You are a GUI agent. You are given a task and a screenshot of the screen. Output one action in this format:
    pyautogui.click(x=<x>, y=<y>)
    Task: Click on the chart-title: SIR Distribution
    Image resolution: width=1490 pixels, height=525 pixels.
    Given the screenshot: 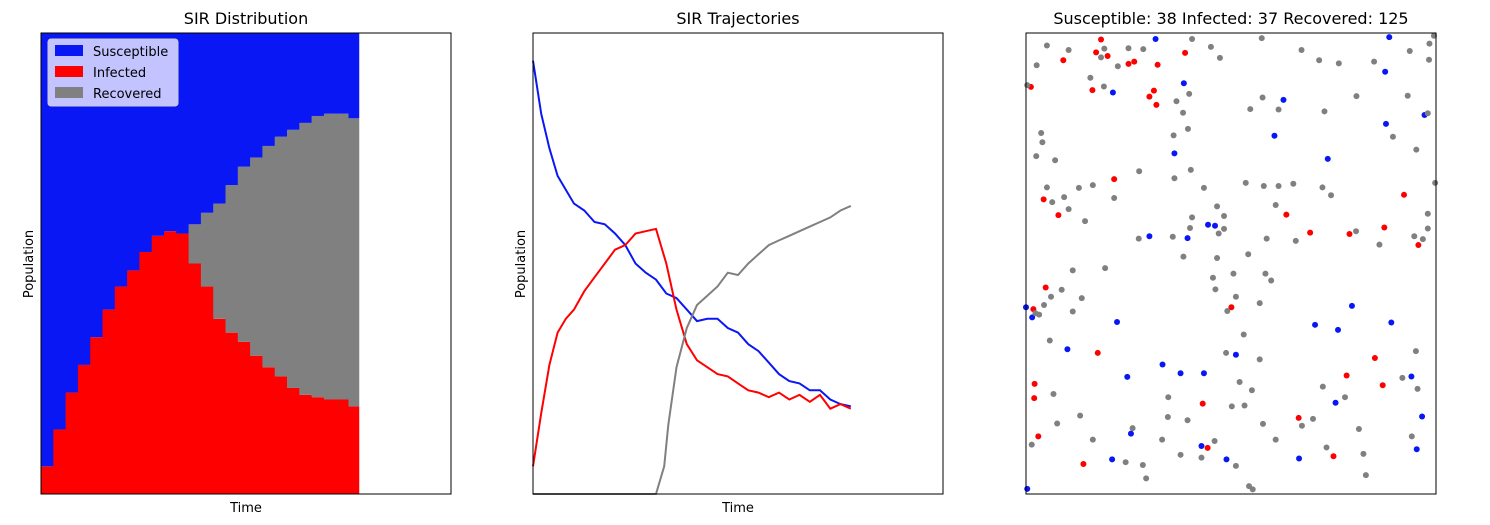 What is the action you would take?
    pyautogui.click(x=246, y=18)
    